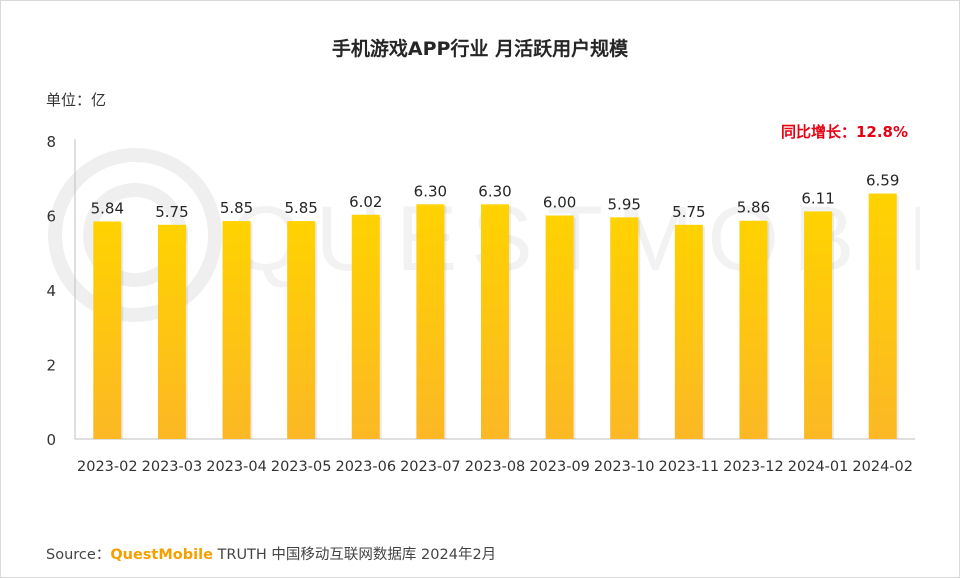 Image resolution: width=960 pixels, height=578 pixels. What do you see at coordinates (107, 208) in the screenshot?
I see `value-label: 5.84` at bounding box center [107, 208].